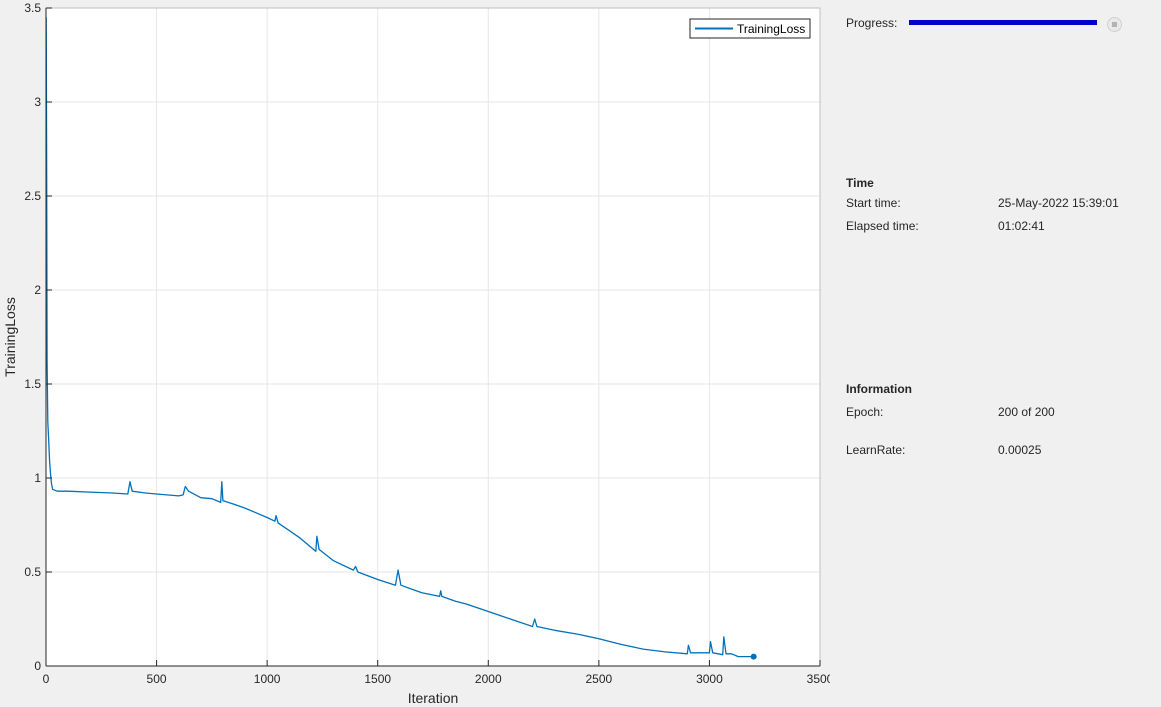 The height and width of the screenshot is (707, 1161). I want to click on stop-icon, so click(1114, 24).